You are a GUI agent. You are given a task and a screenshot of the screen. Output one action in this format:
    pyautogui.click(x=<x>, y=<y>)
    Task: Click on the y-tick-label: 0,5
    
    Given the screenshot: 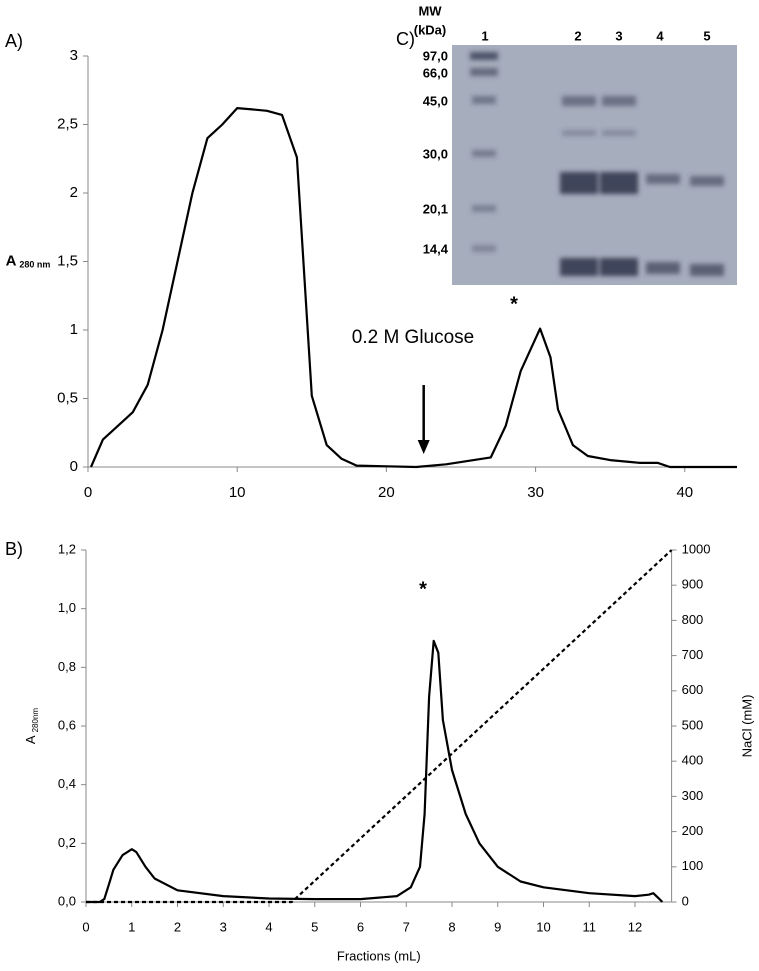 What is the action you would take?
    pyautogui.click(x=67, y=397)
    